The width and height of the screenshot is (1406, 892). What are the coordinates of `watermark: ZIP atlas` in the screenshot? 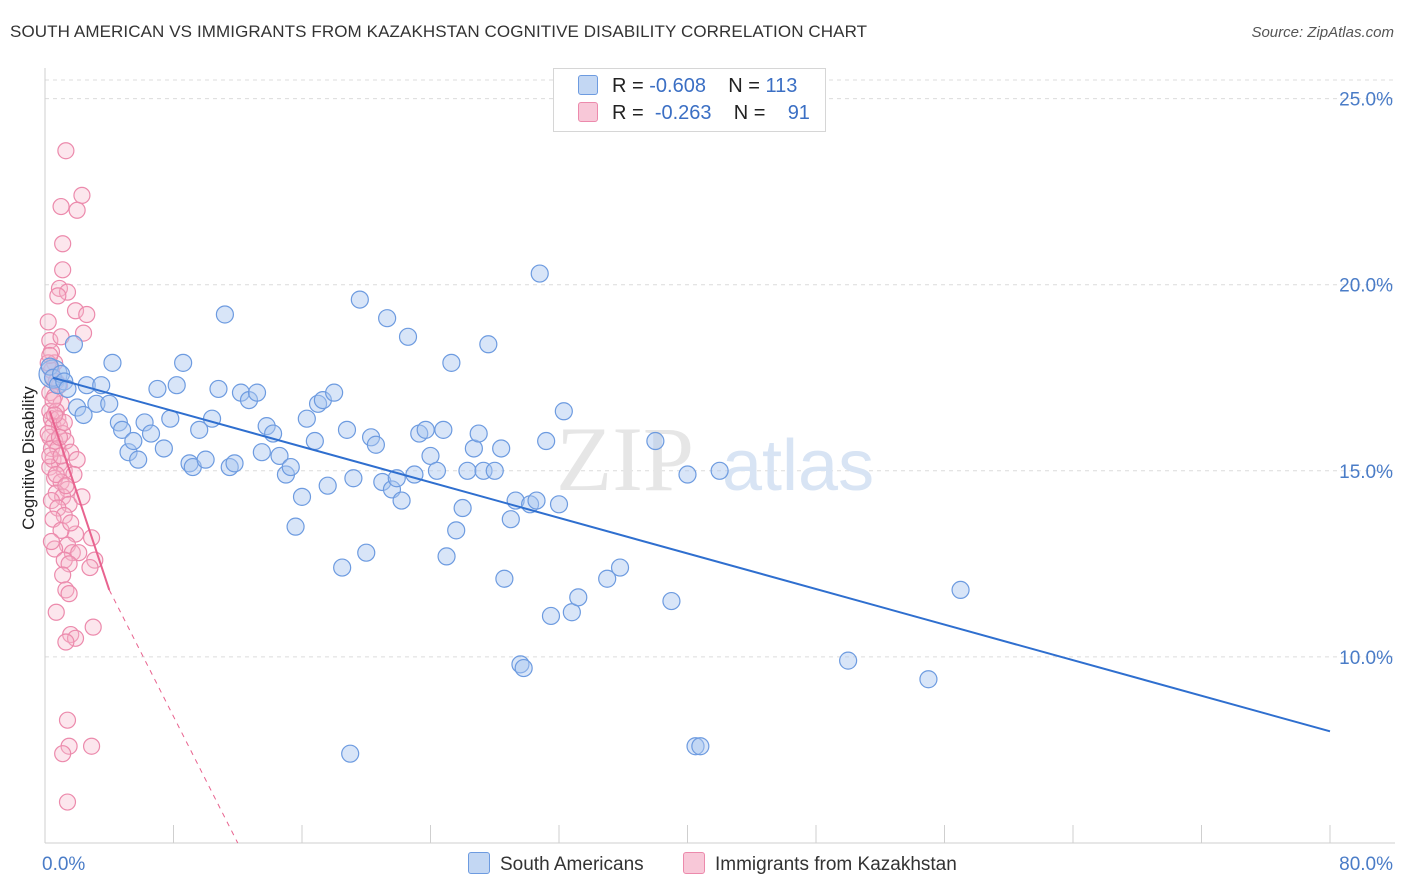 It's located at (715, 459).